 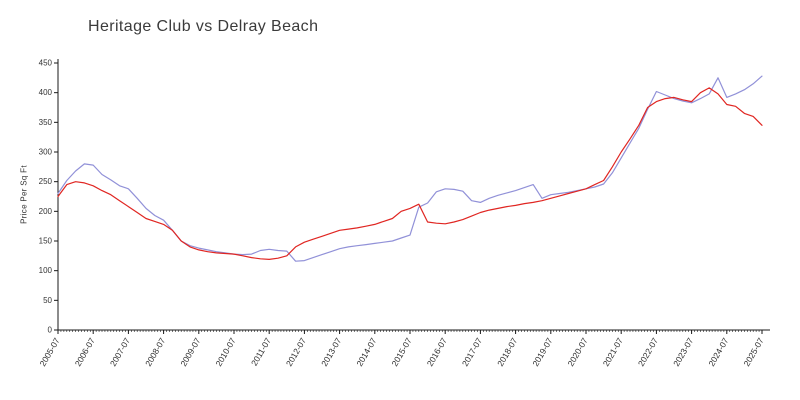 What do you see at coordinates (120, 352) in the screenshot?
I see `x-tick-label: 2007-07` at bounding box center [120, 352].